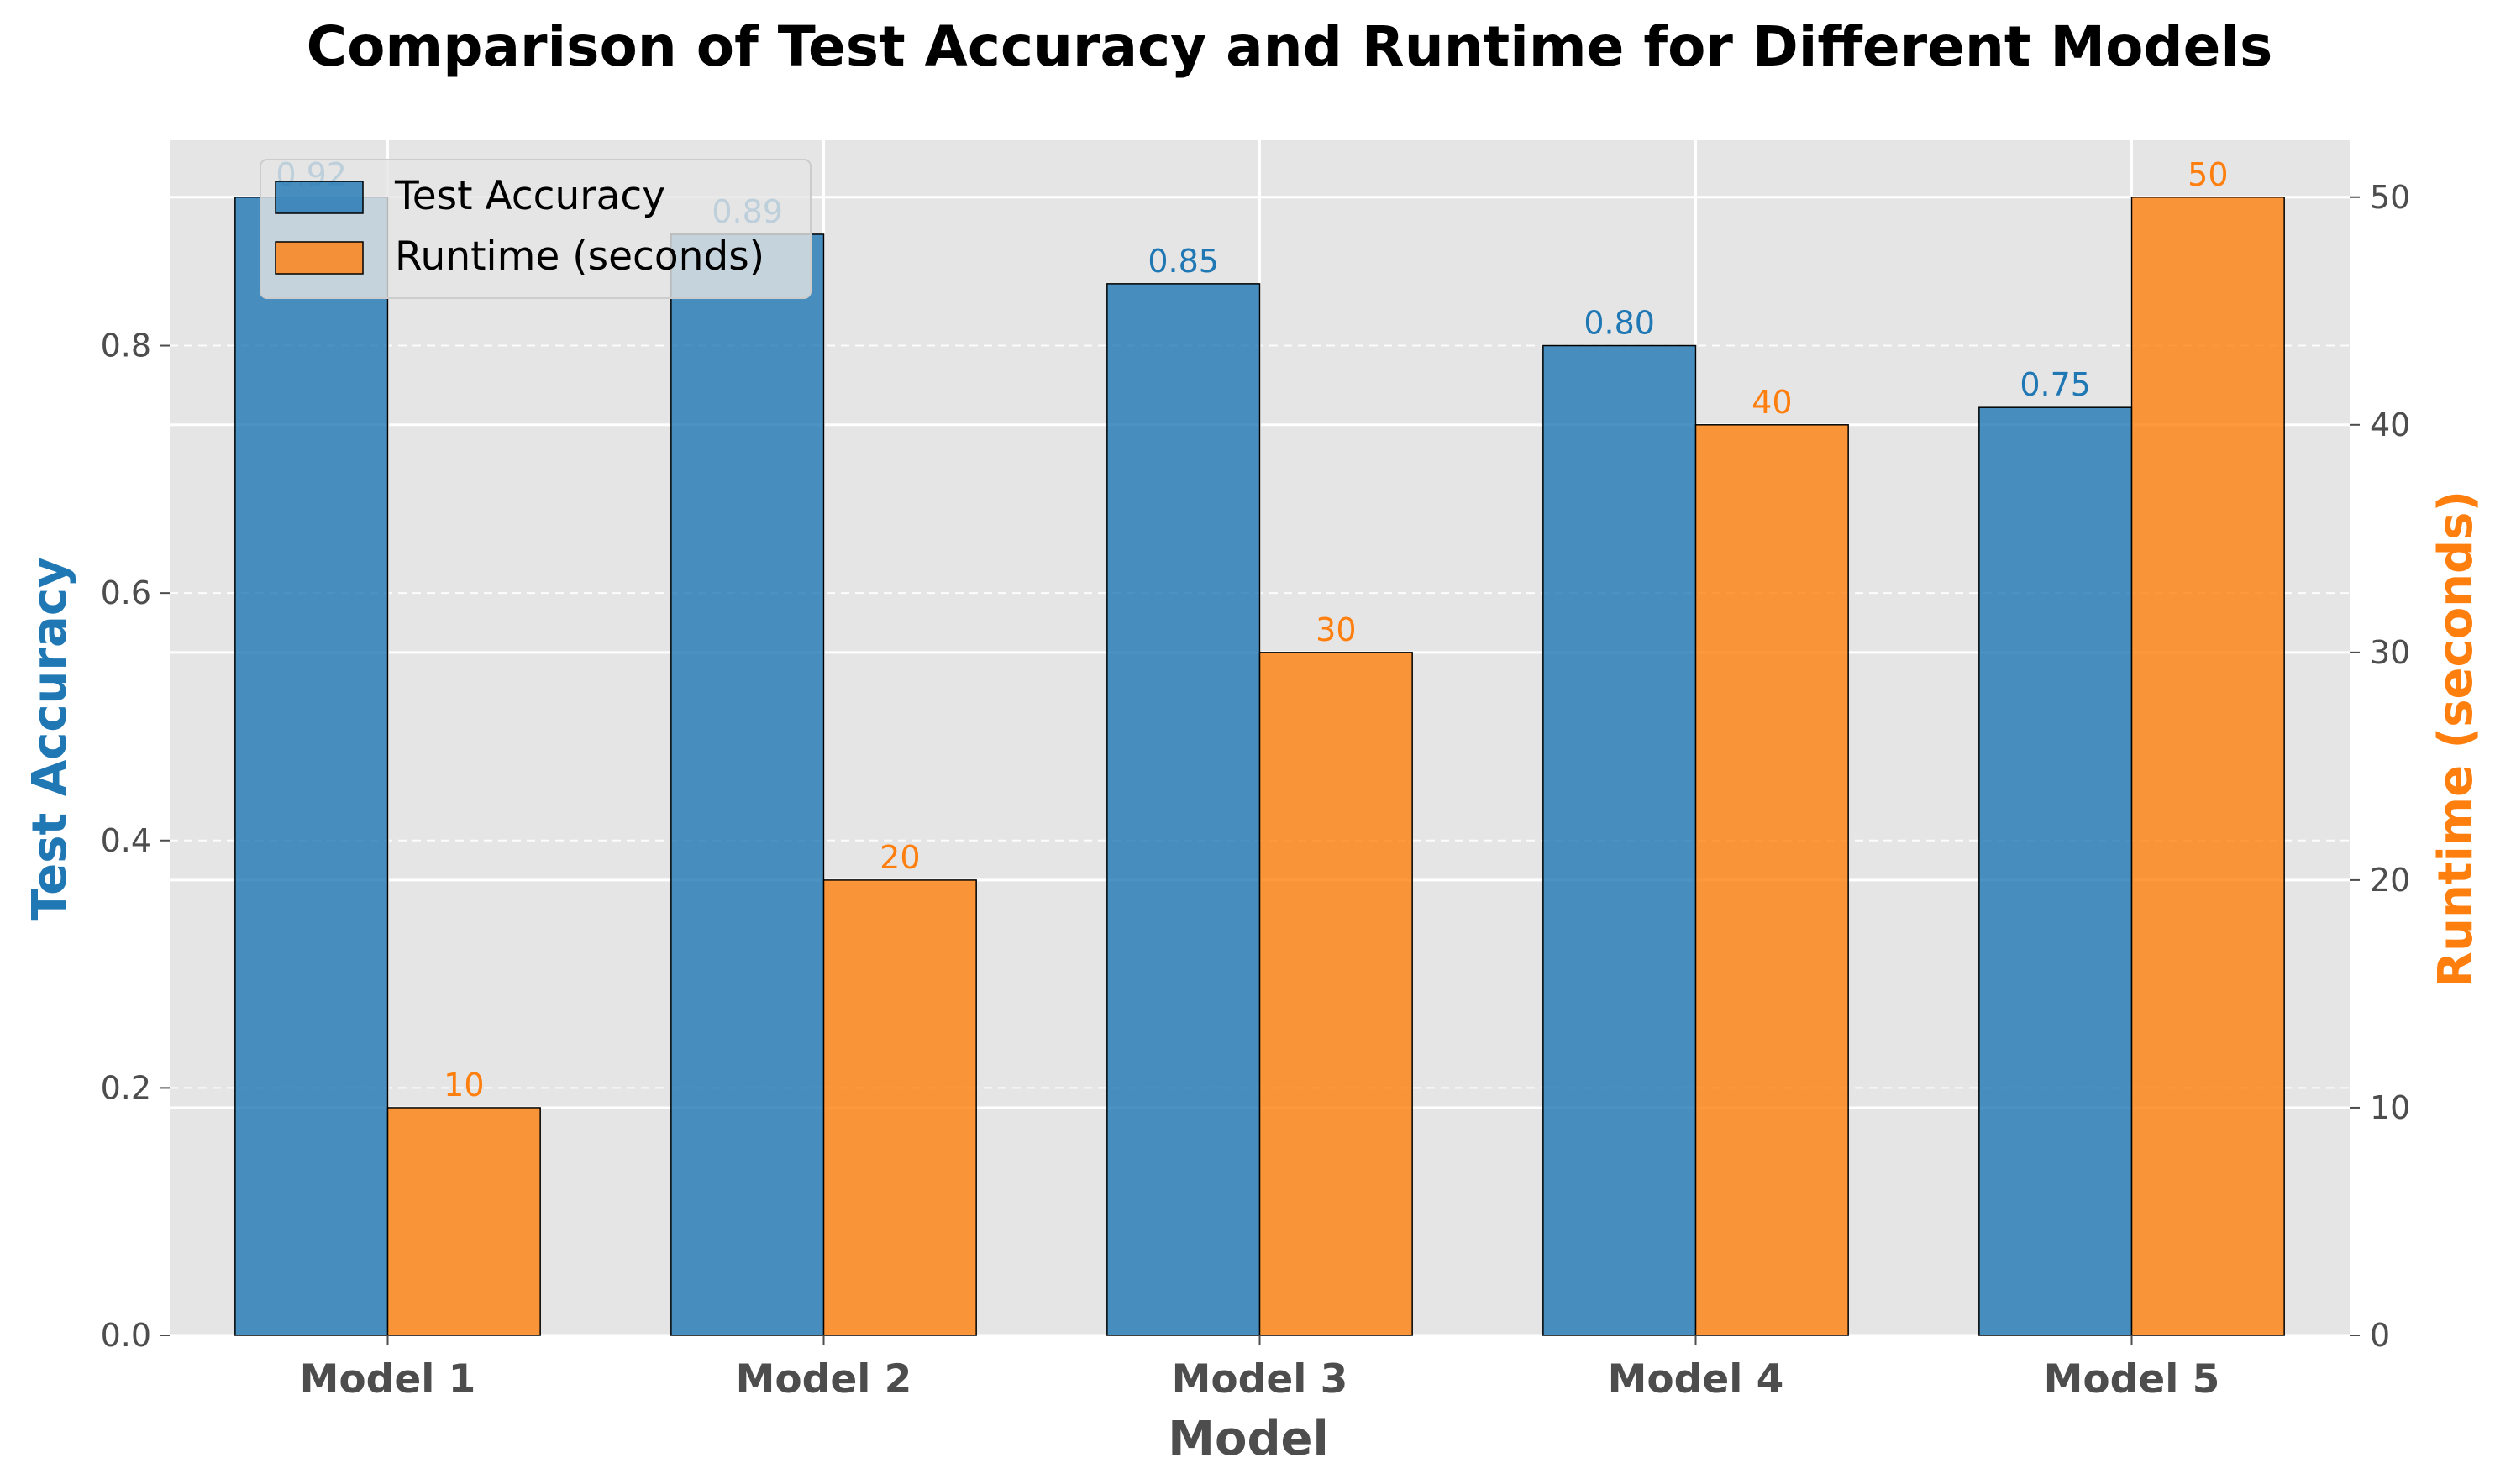  I want to click on right-tick-label: 10, so click(2390, 1108).